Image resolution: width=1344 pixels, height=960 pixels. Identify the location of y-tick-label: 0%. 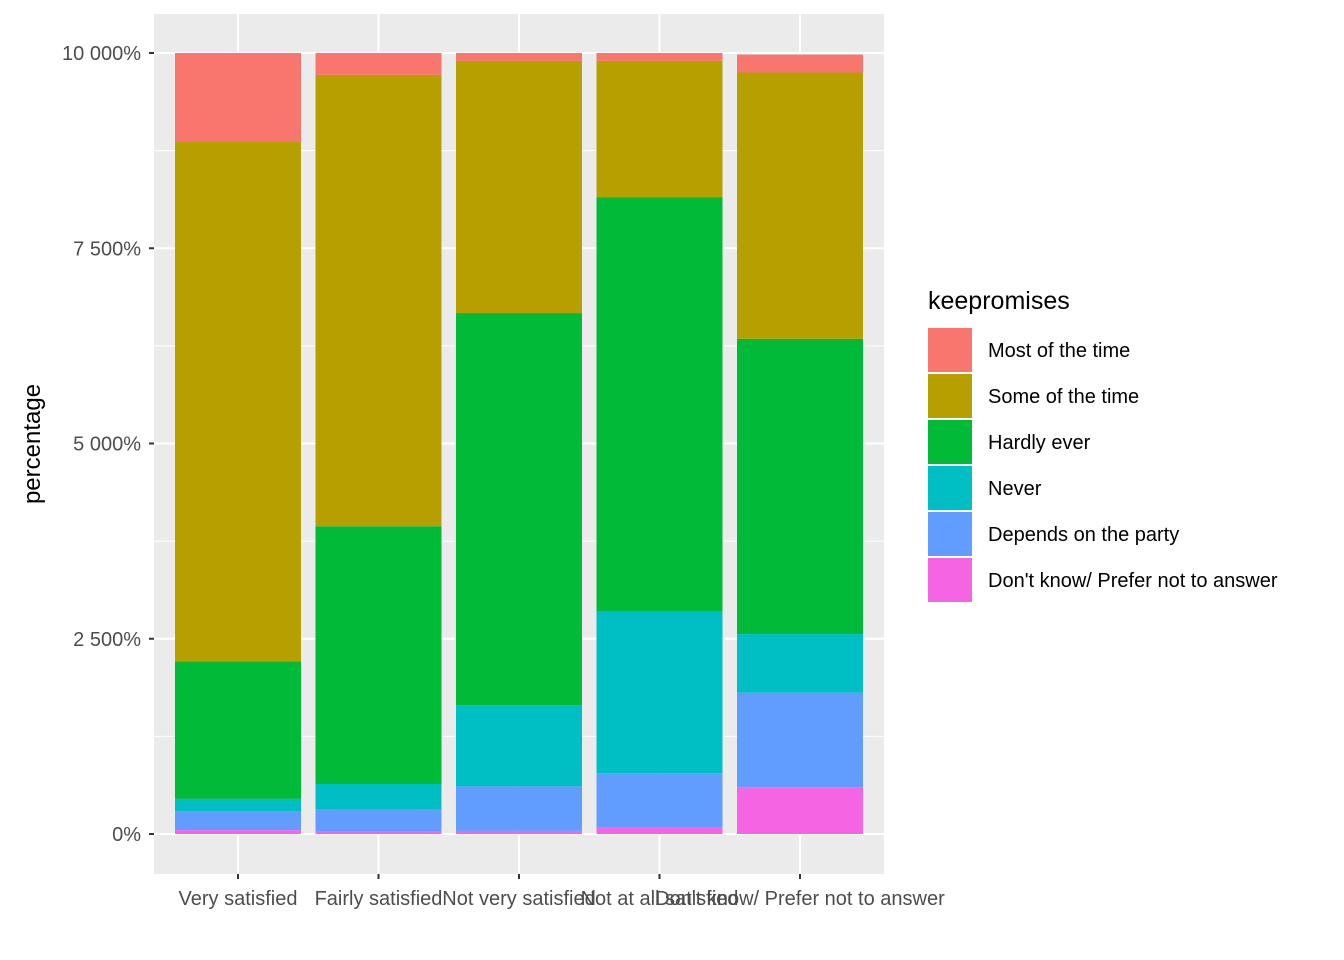
(126, 835).